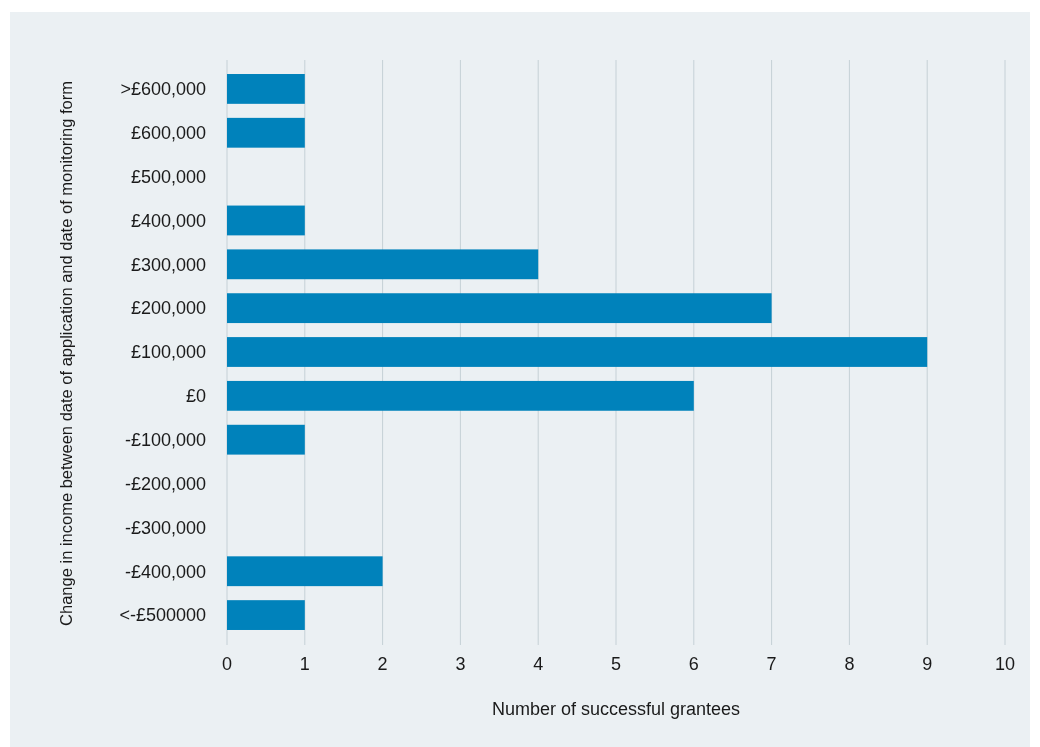 Image resolution: width=1040 pixels, height=747 pixels. I want to click on y-tick-label: -£400,000, so click(165, 571).